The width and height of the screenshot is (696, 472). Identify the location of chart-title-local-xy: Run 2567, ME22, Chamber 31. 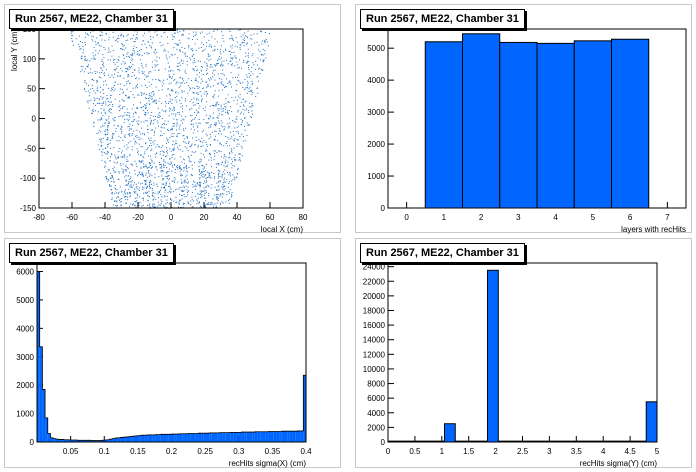
(91, 19).